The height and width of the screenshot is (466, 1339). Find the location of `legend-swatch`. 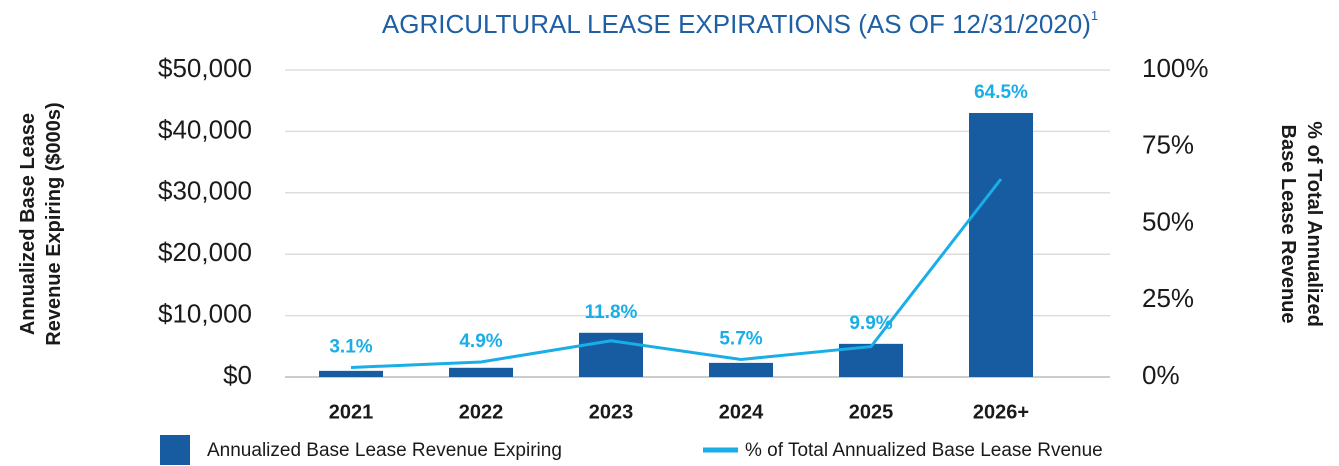

legend-swatch is located at coordinates (175, 450).